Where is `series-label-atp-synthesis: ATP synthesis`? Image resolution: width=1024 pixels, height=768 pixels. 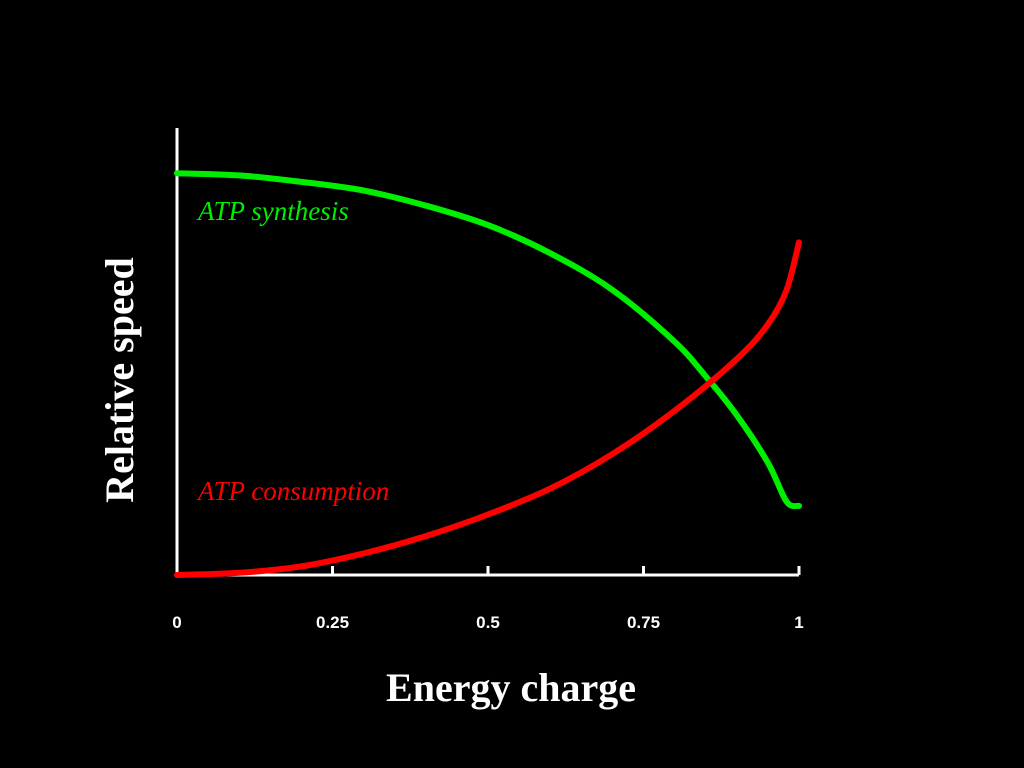
series-label-atp-synthesis: ATP synthesis is located at coordinates (272, 211).